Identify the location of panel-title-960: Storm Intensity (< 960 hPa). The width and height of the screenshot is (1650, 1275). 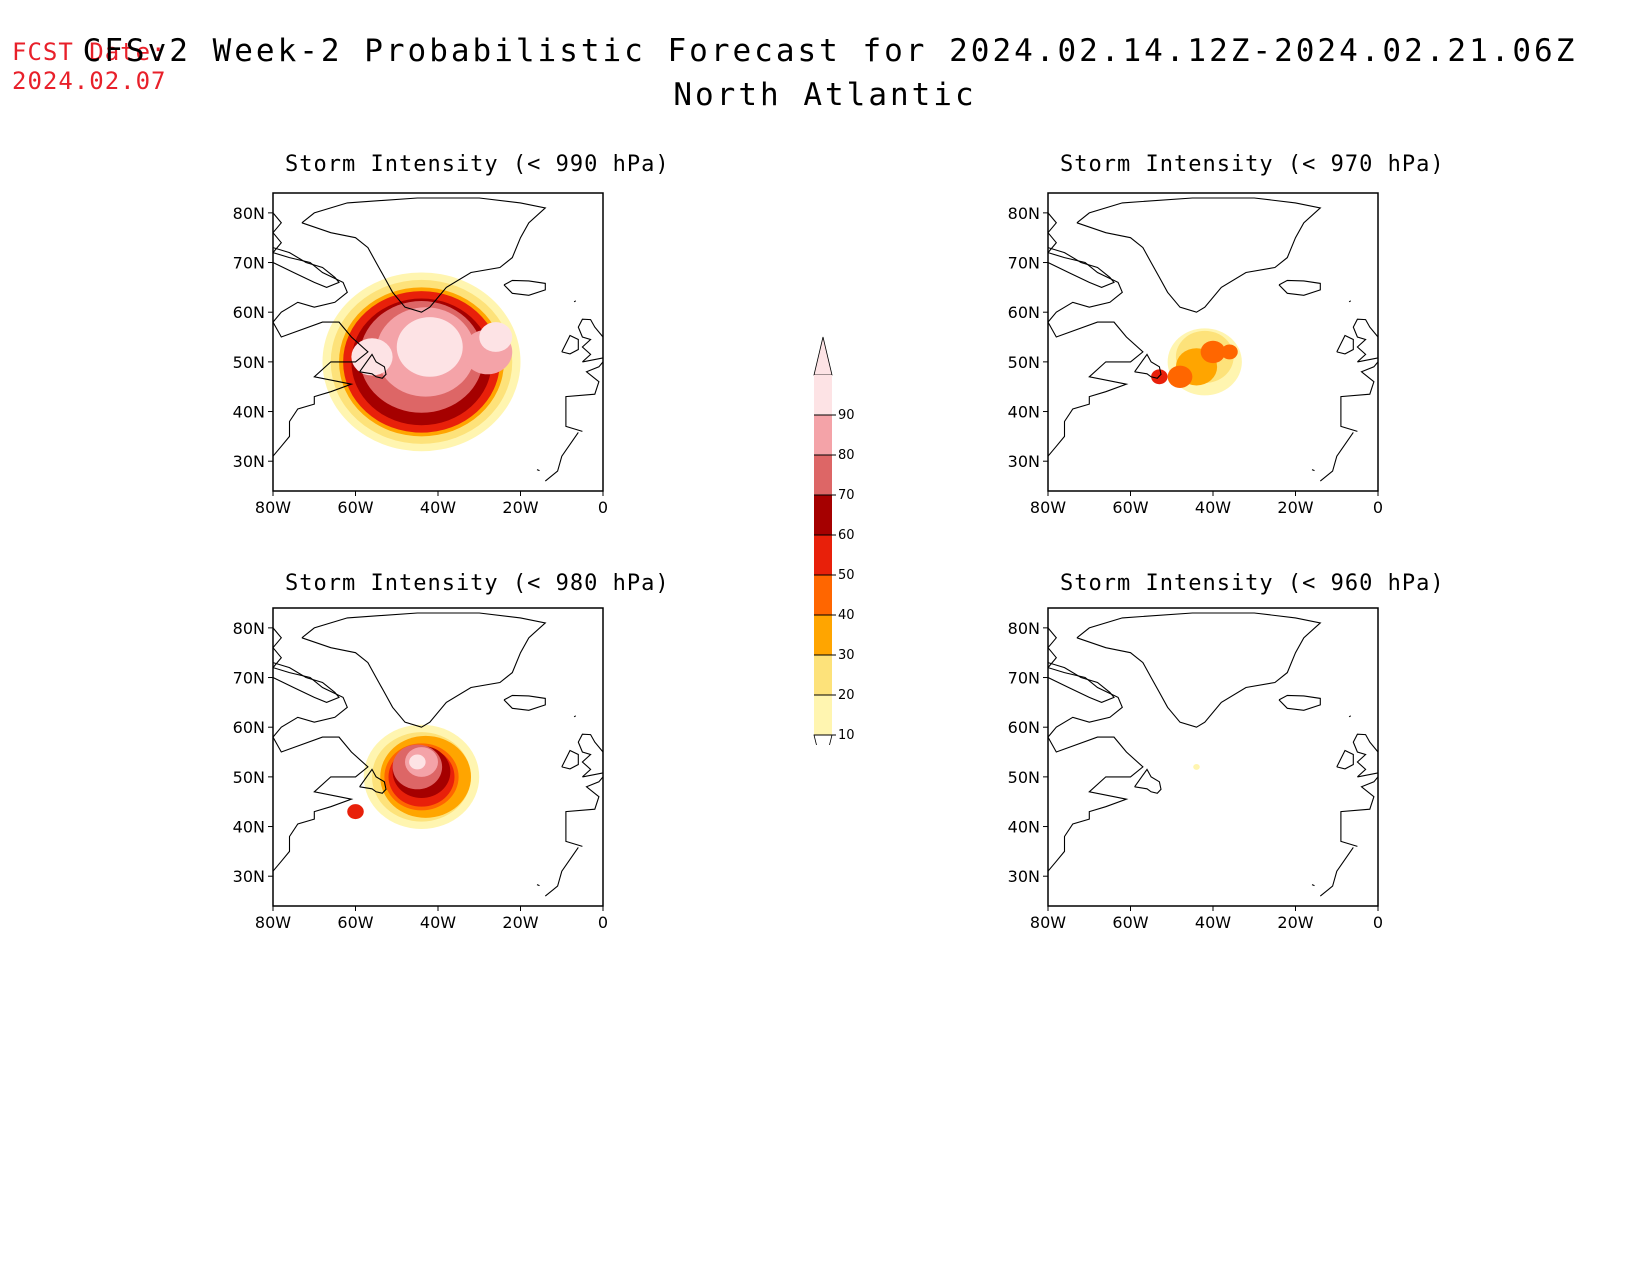
(1252, 583).